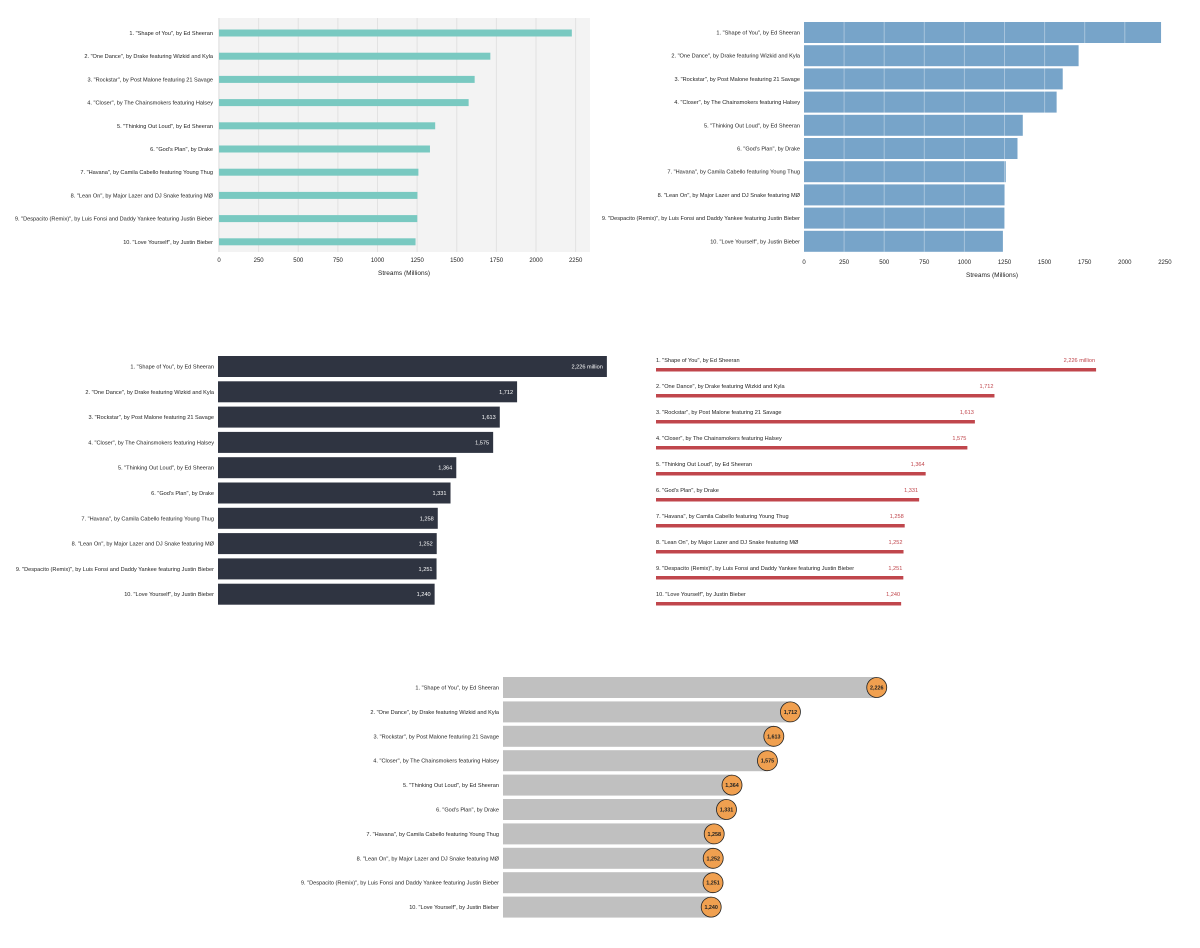 The width and height of the screenshot is (1200, 948). I want to click on chart-1-tick-label: 2250, so click(576, 261).